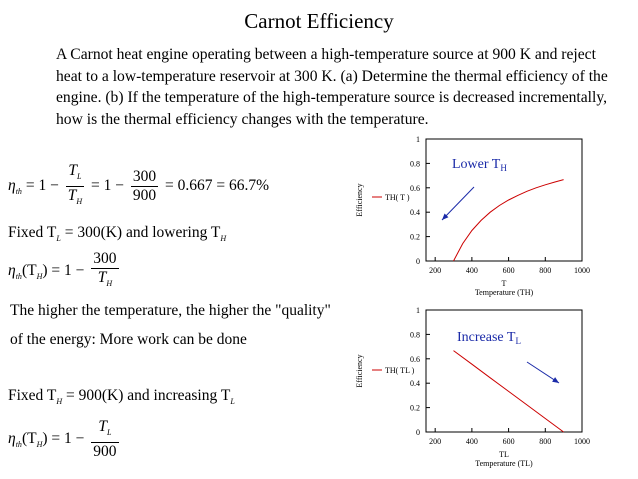 Image resolution: width=638 pixels, height=479 pixels. Describe the element at coordinates (102, 277) in the screenshot. I see `frac3-den-T: T` at that location.